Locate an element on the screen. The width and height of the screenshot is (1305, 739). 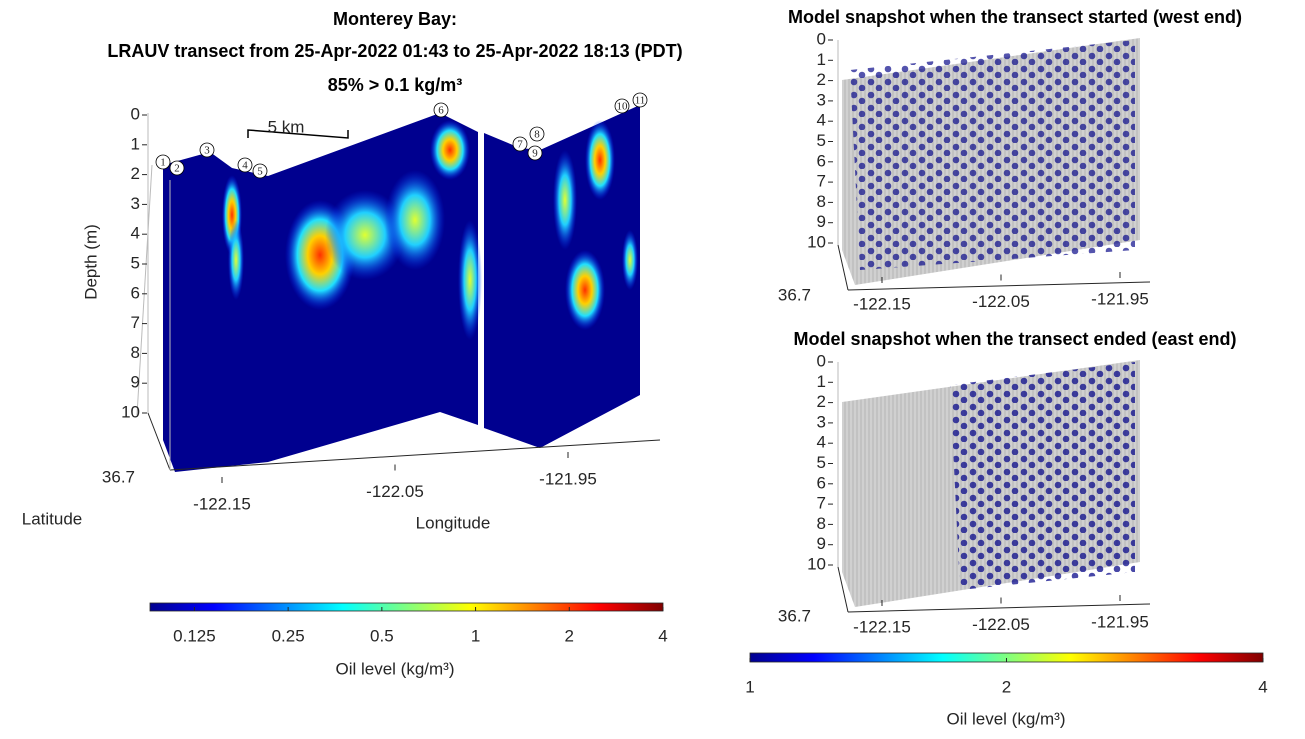
waypoint-label: 10 is located at coordinates (623, 107).